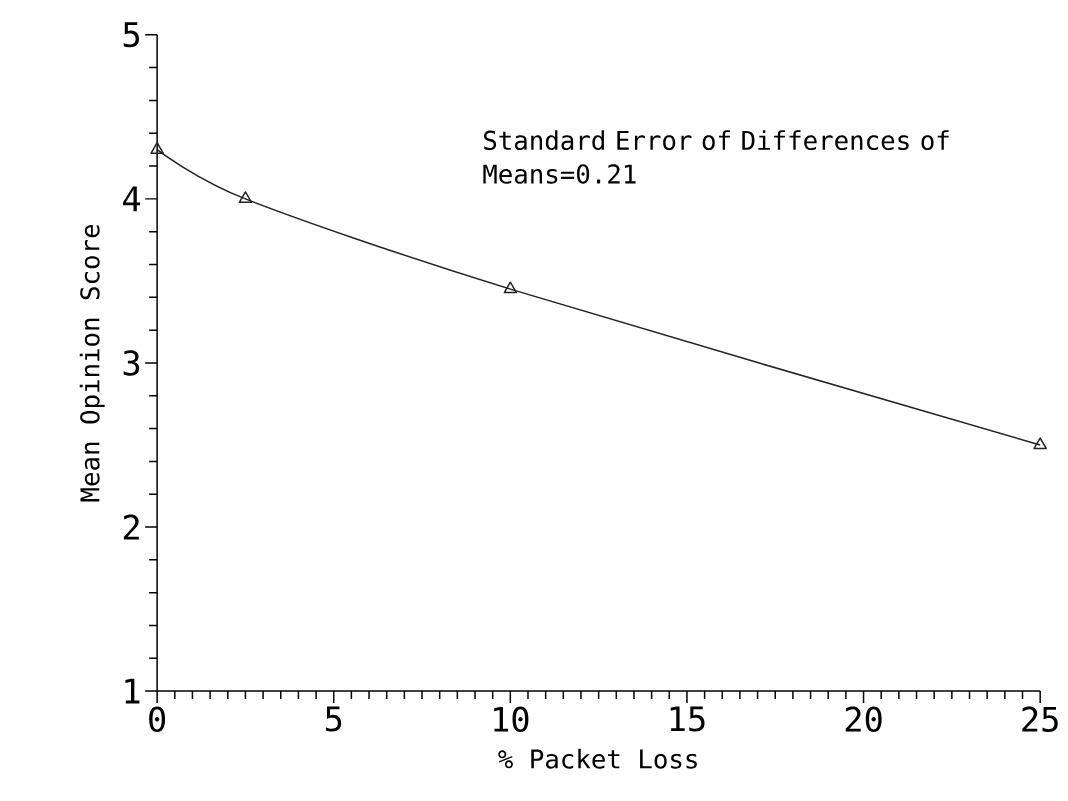  Describe the element at coordinates (716, 157) in the screenshot. I see `annotation: Standard Error of Differences of Means=0.21` at that location.